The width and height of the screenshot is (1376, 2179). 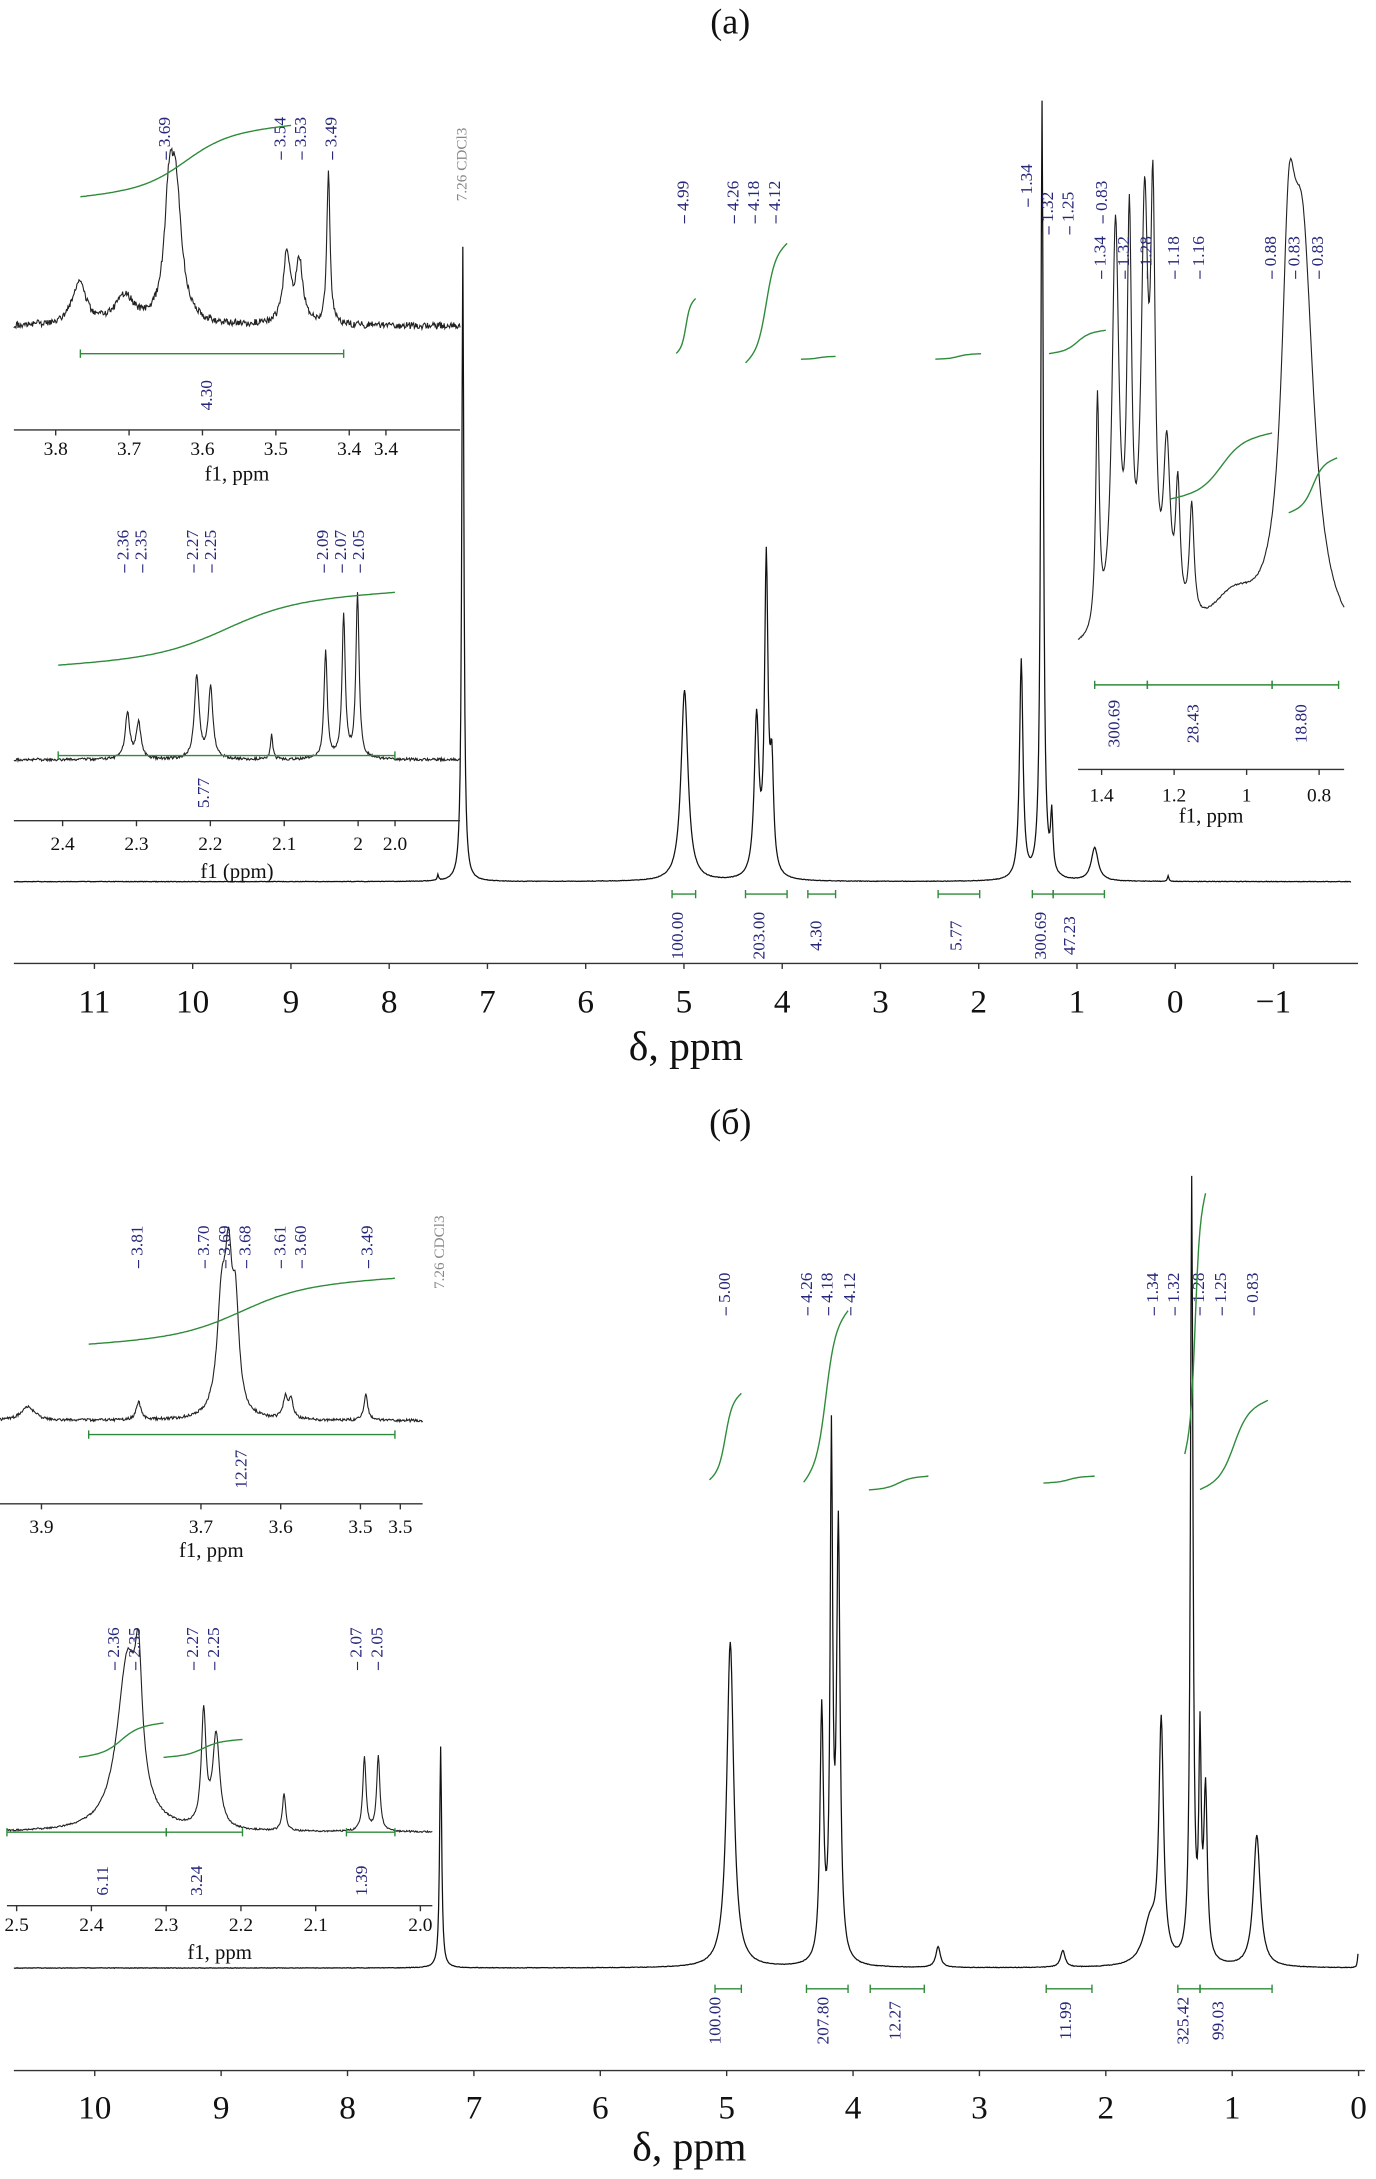 What do you see at coordinates (129, 449) in the screenshot?
I see `x-tick-label: 3.7` at bounding box center [129, 449].